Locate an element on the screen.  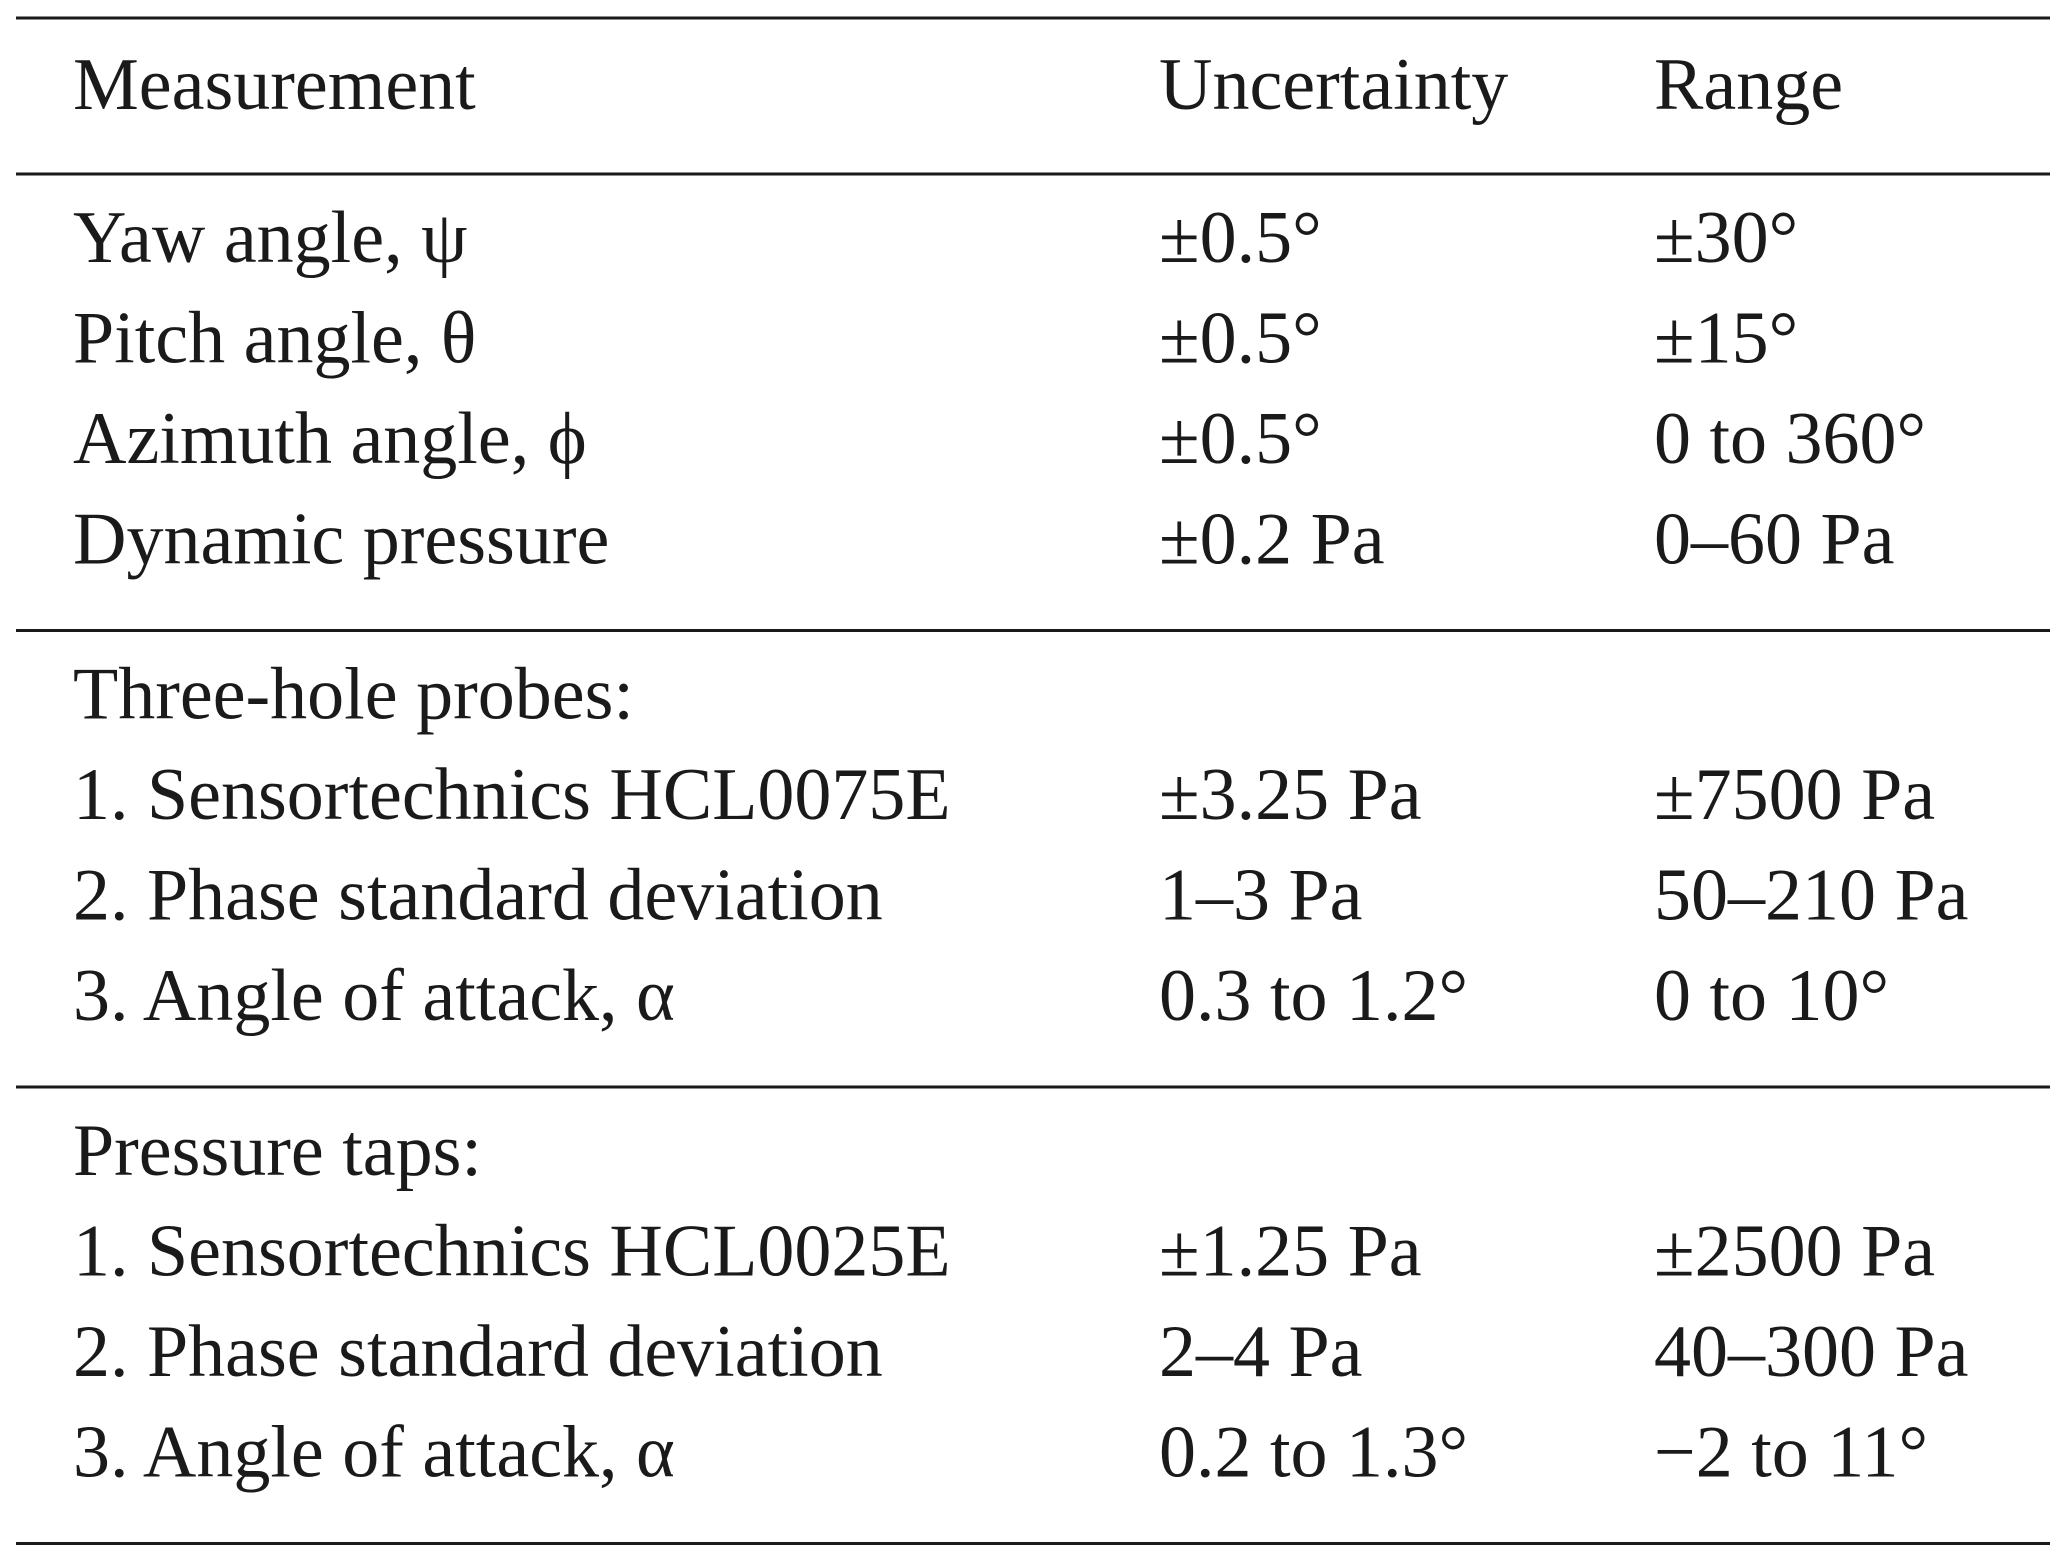
cell: −2 to 11° is located at coordinates (1791, 1452).